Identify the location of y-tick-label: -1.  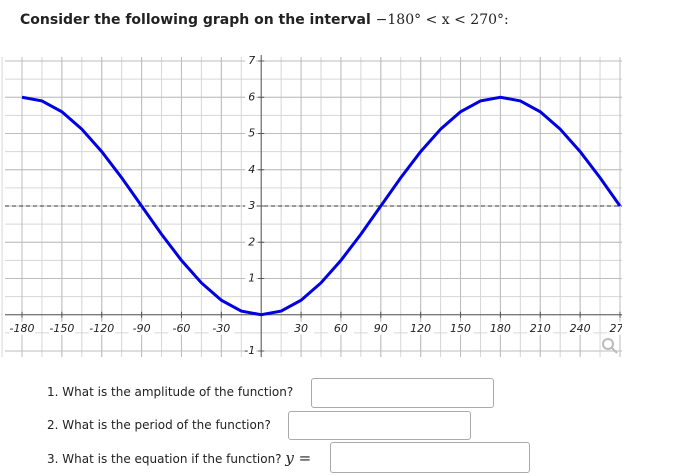
(249, 350).